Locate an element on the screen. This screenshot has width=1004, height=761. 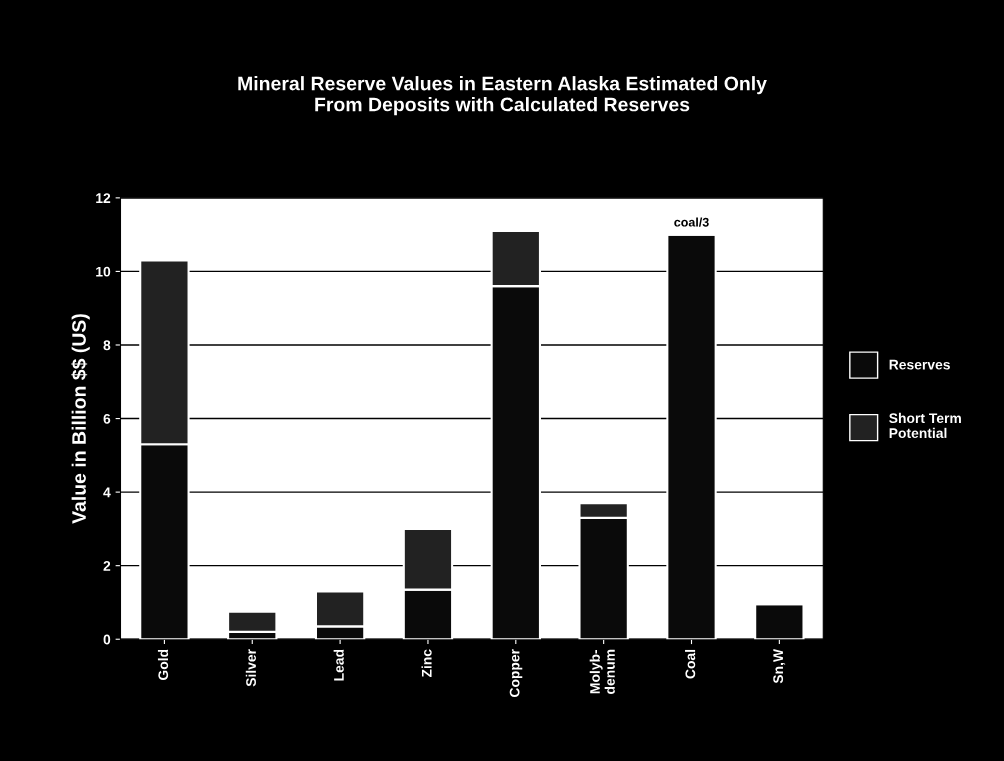
y-tick-label: 12 is located at coordinates (103, 198).